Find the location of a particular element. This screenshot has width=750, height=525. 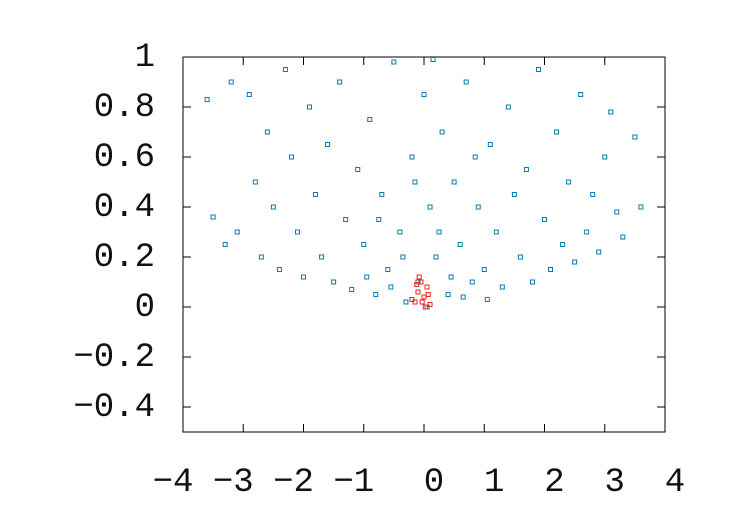

x-tick-label: −2 is located at coordinates (293, 483).